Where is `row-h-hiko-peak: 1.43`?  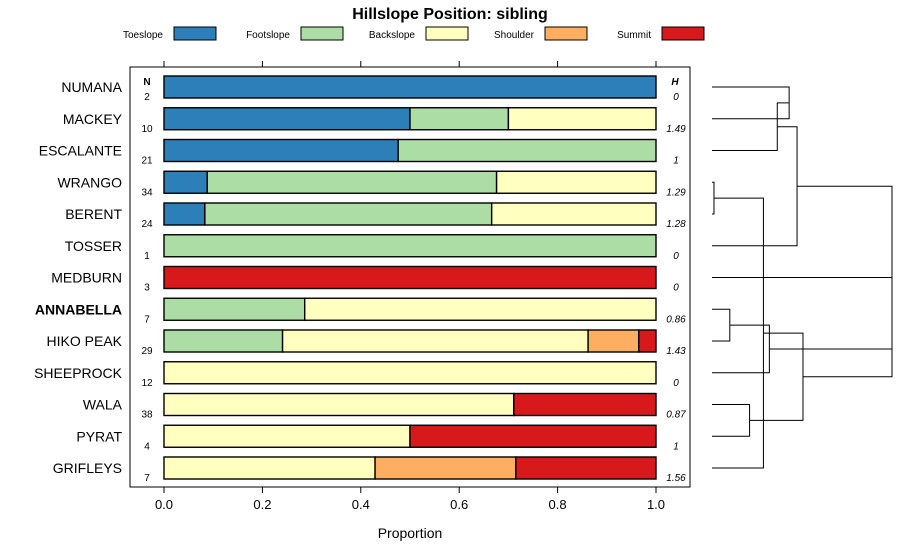
row-h-hiko-peak: 1.43 is located at coordinates (676, 351).